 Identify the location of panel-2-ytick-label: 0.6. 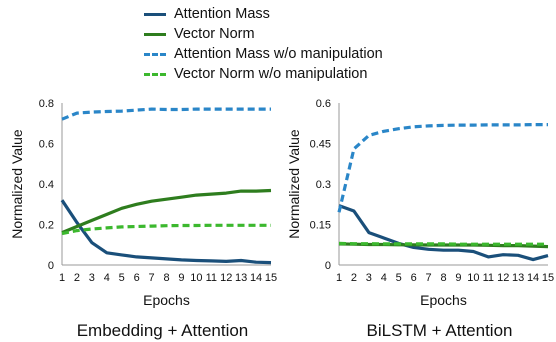
(323, 104).